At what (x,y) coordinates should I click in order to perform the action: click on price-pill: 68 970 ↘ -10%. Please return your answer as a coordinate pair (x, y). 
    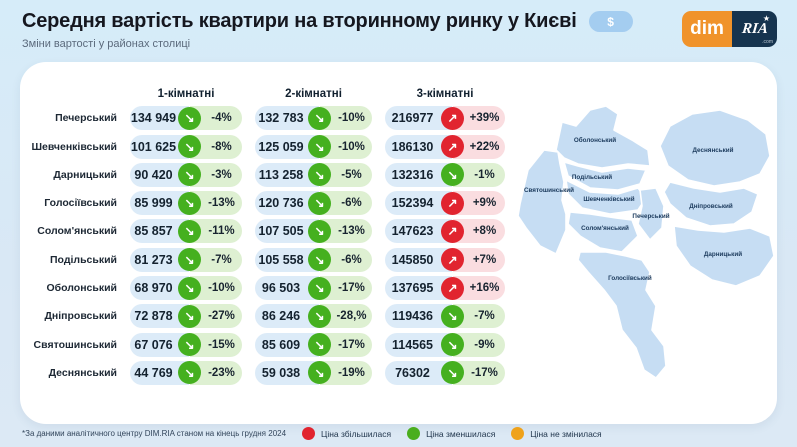
    Looking at the image, I should click on (186, 288).